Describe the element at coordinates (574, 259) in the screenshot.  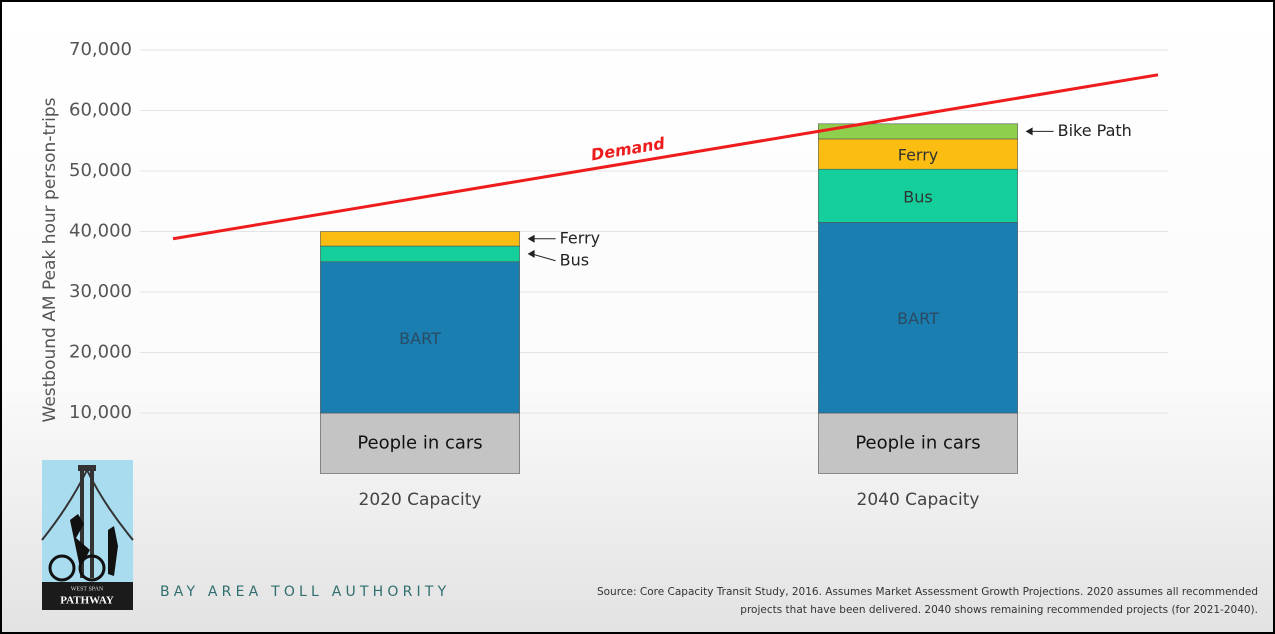
I see `annotation-label: Bus` at that location.